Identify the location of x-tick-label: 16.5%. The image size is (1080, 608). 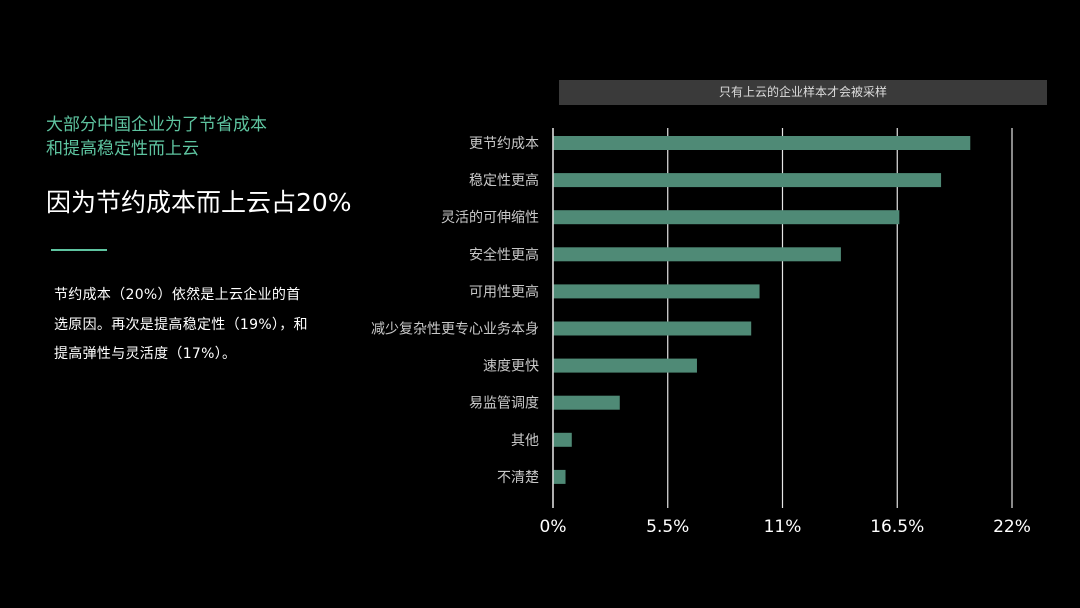
(897, 527).